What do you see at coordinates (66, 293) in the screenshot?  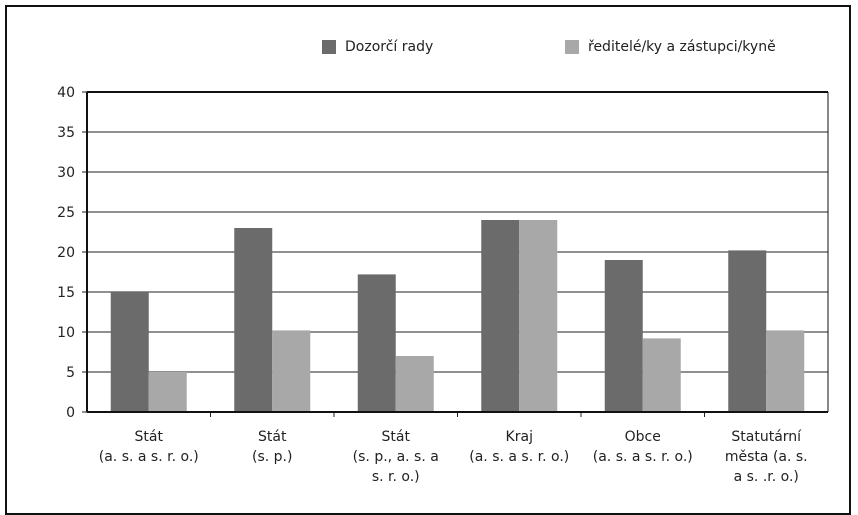 I see `y-tick-label: 15` at bounding box center [66, 293].